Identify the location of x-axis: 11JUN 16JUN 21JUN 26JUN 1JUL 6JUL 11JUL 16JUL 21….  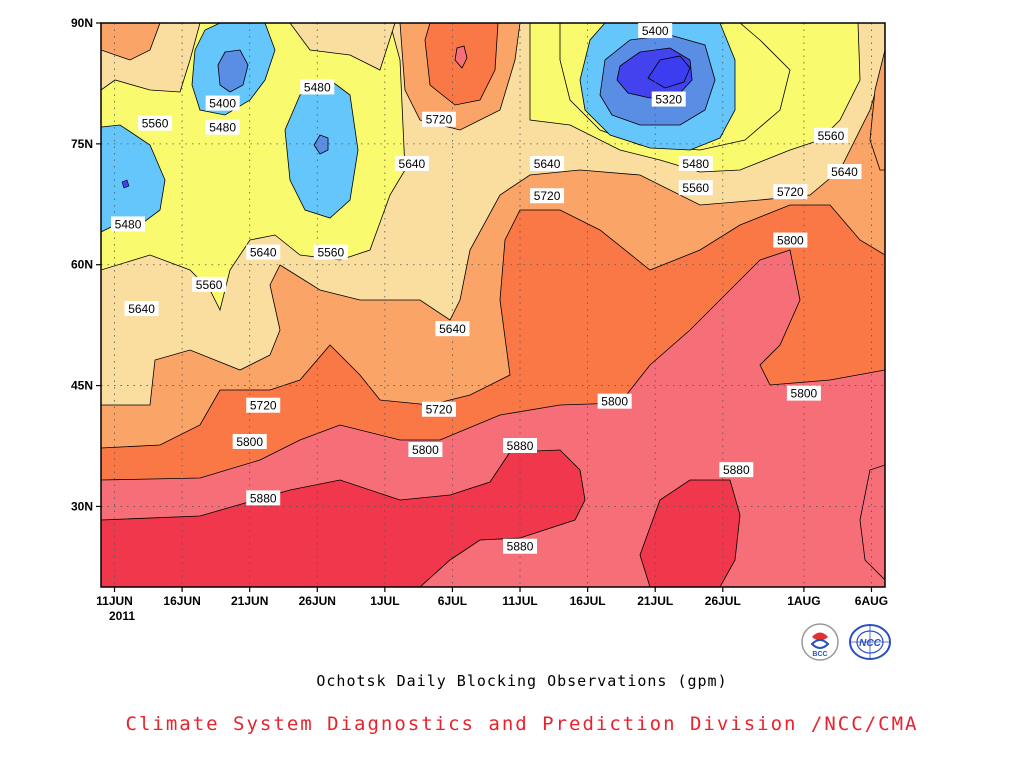
(492, 597).